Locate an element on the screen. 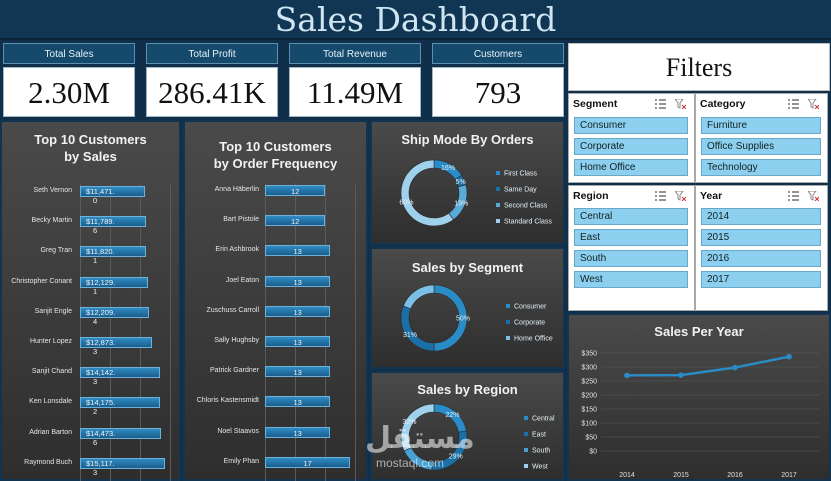 The image size is (831, 481). chart-title: Top 10 Customers by Order Frequency is located at coordinates (275, 155).